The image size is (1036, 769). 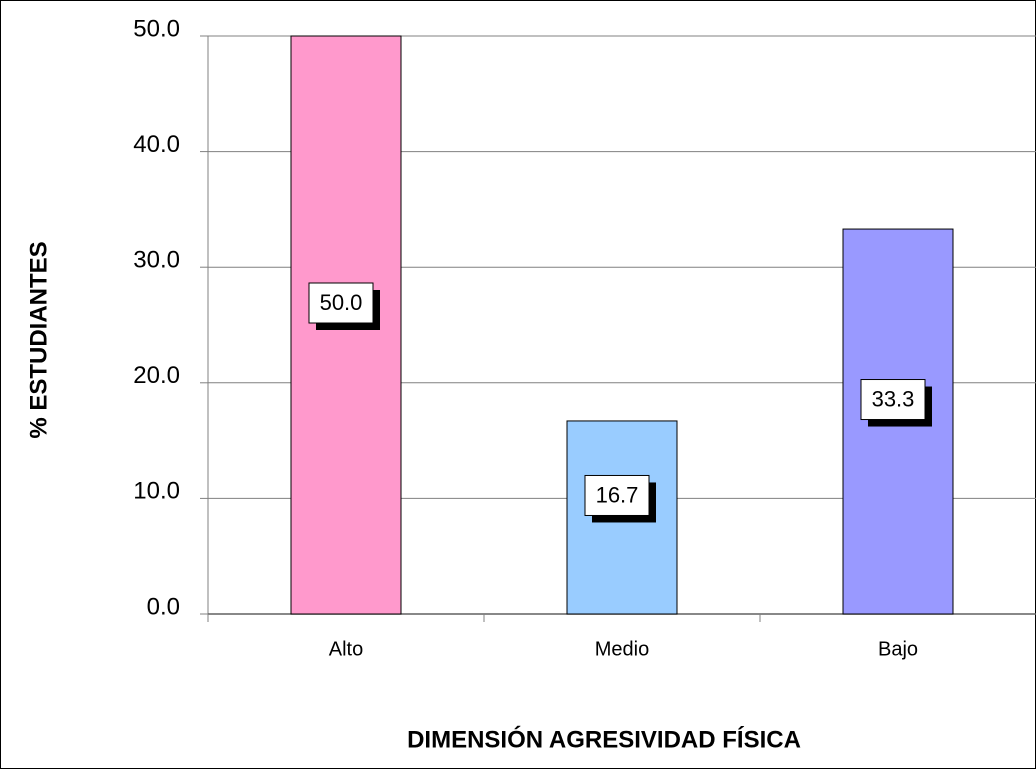 What do you see at coordinates (163, 606) in the screenshot?
I see `y-tick-label: 0.0` at bounding box center [163, 606].